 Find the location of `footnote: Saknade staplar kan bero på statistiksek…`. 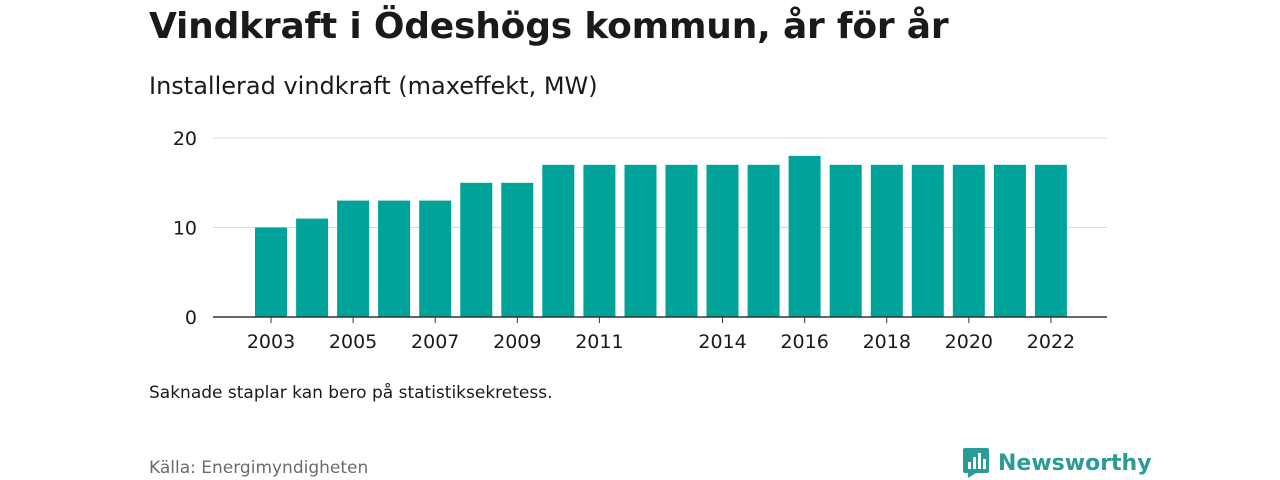

footnote: Saknade staplar kan bero på statistiksek… is located at coordinates (351, 393).